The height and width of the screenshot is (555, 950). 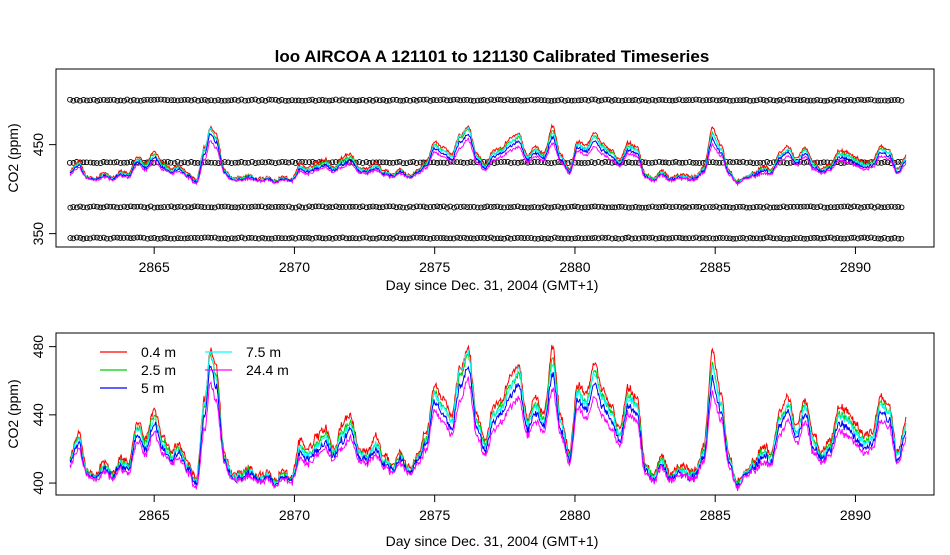 I want to click on legend: 0.4 m 2.5 m 5 m 7.5 m 24.4 m, so click(x=194, y=370).